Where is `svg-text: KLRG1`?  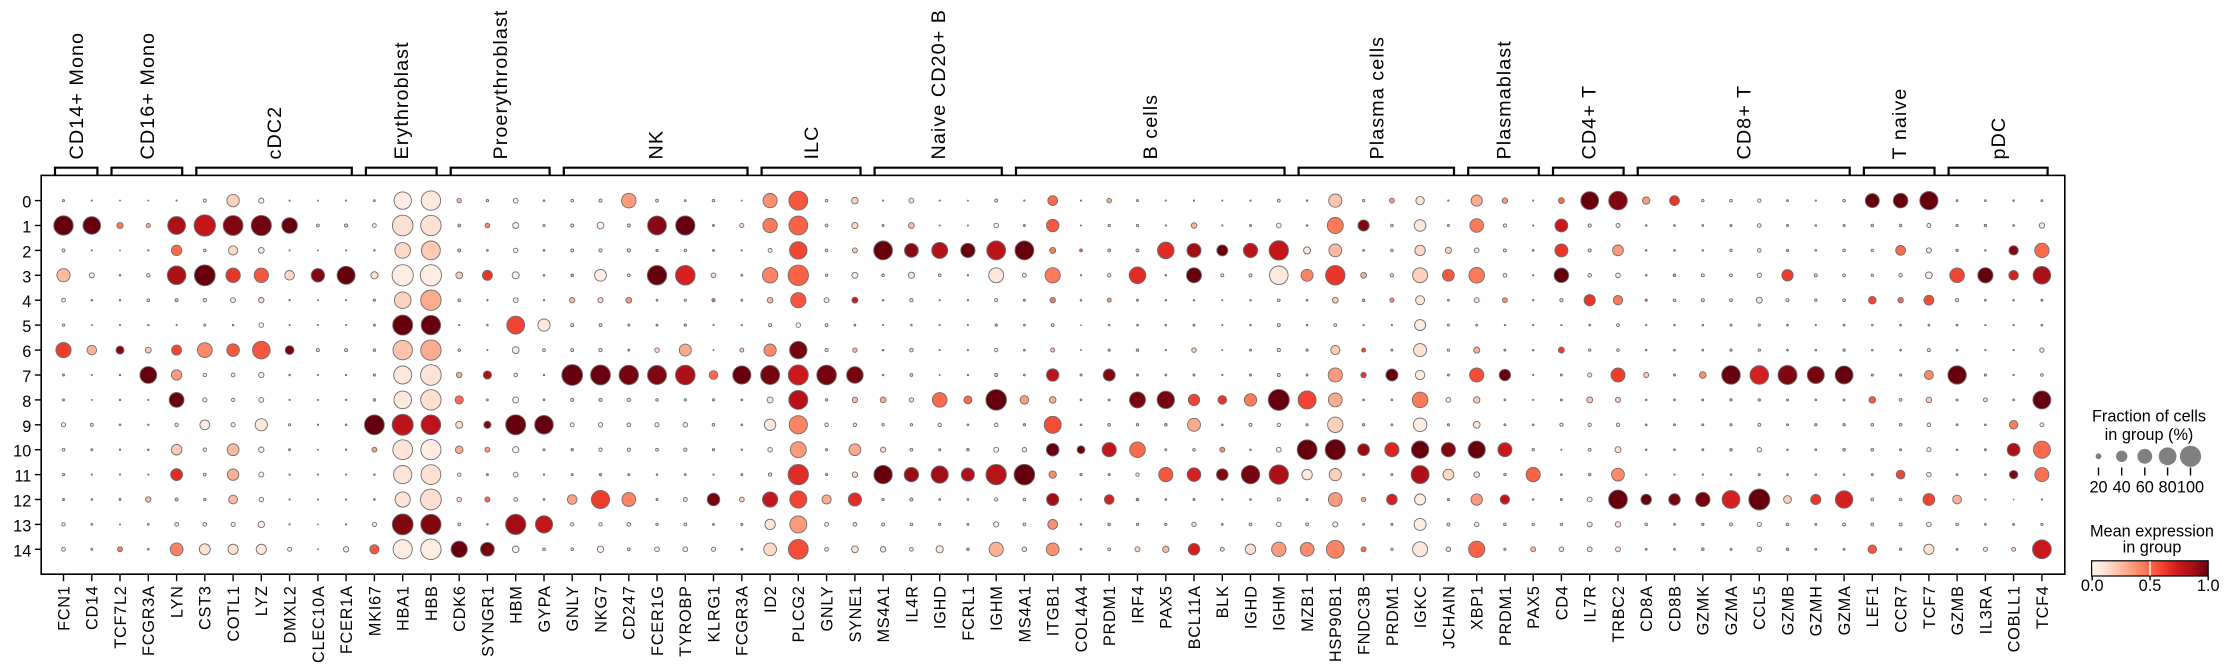
svg-text: KLRG1 is located at coordinates (714, 613).